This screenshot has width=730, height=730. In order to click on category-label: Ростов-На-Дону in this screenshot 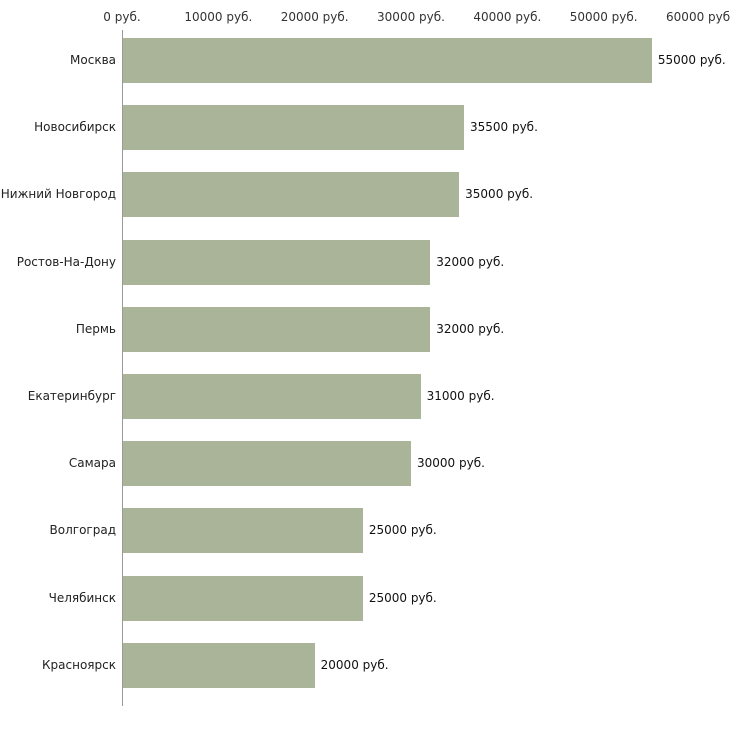, I will do `click(66, 261)`.